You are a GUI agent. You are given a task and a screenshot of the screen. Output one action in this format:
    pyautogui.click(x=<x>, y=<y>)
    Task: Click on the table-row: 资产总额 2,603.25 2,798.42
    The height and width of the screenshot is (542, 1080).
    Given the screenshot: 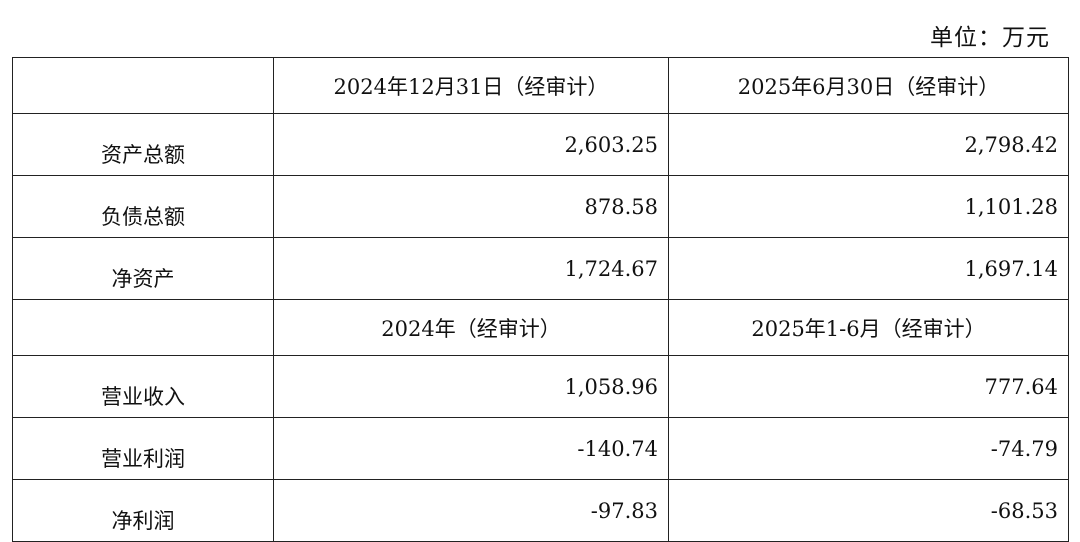 What is the action you would take?
    pyautogui.click(x=540, y=144)
    